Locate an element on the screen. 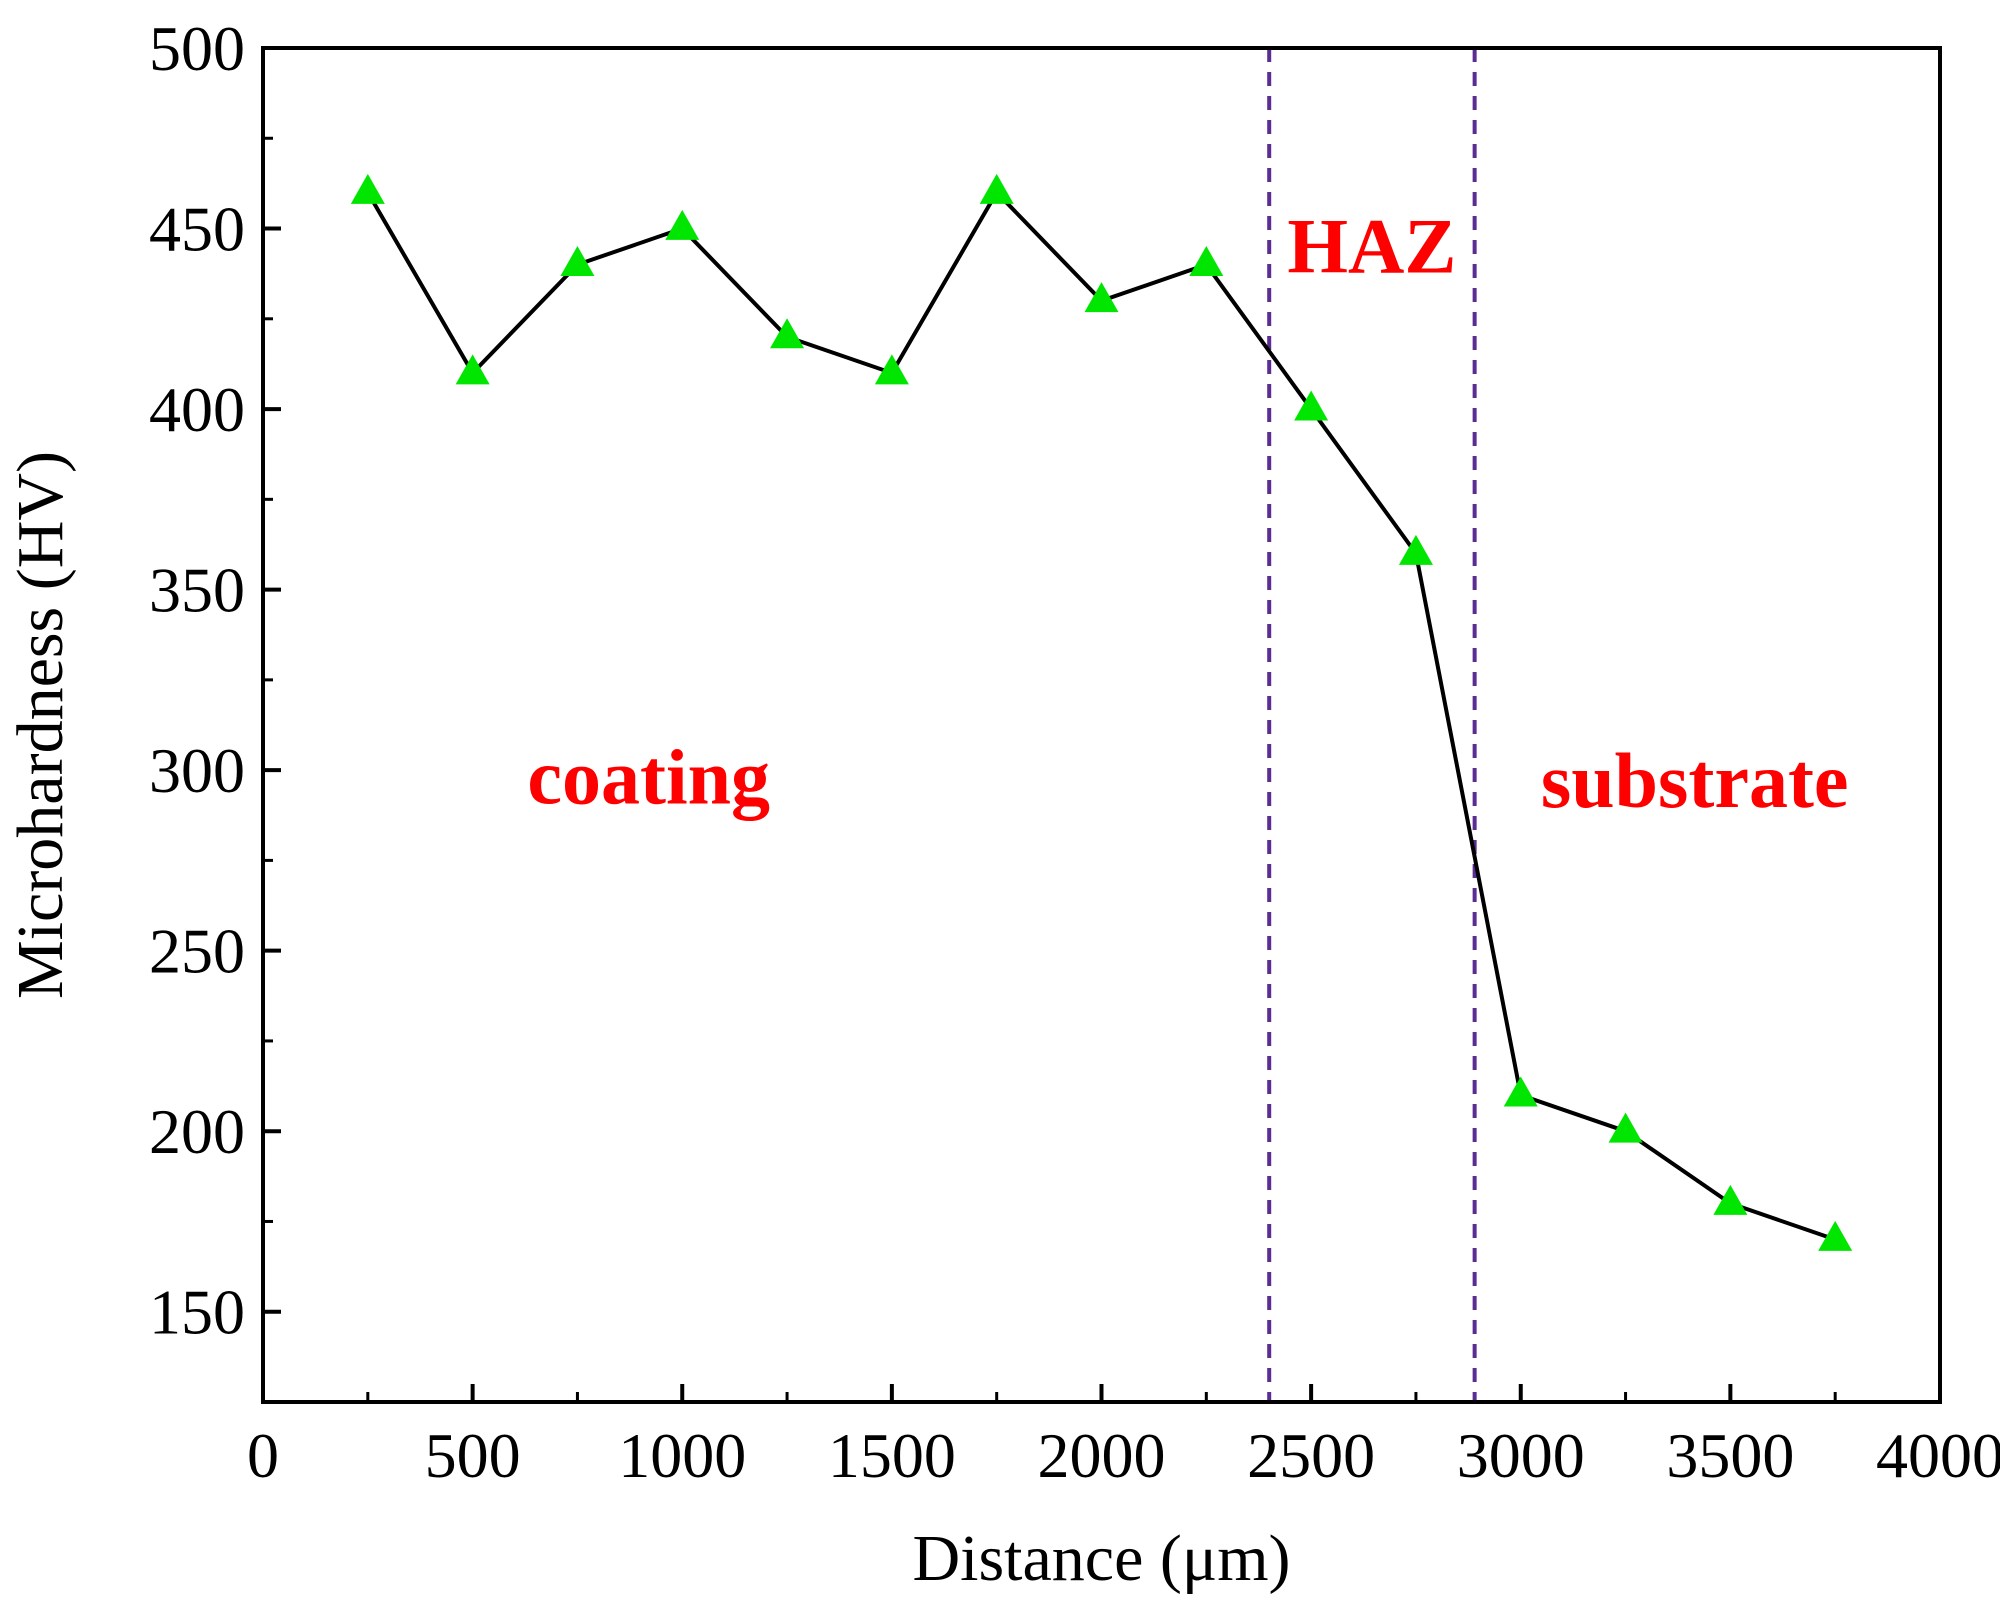 The width and height of the screenshot is (2000, 1613). y-tick-label: 200 is located at coordinates (197, 1131).